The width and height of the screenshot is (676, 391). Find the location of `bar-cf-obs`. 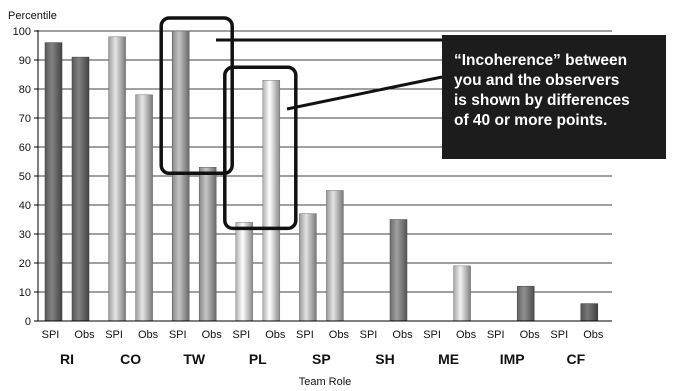

bar-cf-obs is located at coordinates (589, 312).